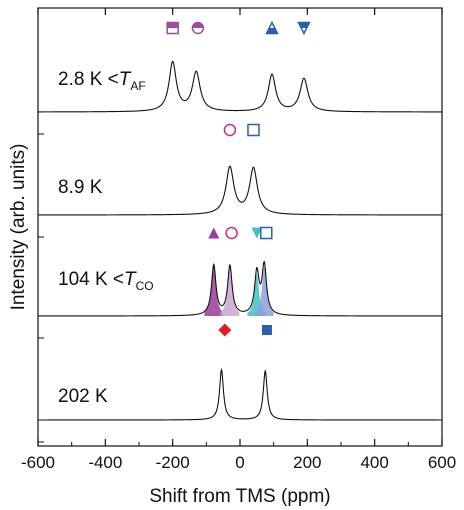 The height and width of the screenshot is (510, 464). Describe the element at coordinates (38, 462) in the screenshot. I see `x-tick-label-0: -600` at that location.